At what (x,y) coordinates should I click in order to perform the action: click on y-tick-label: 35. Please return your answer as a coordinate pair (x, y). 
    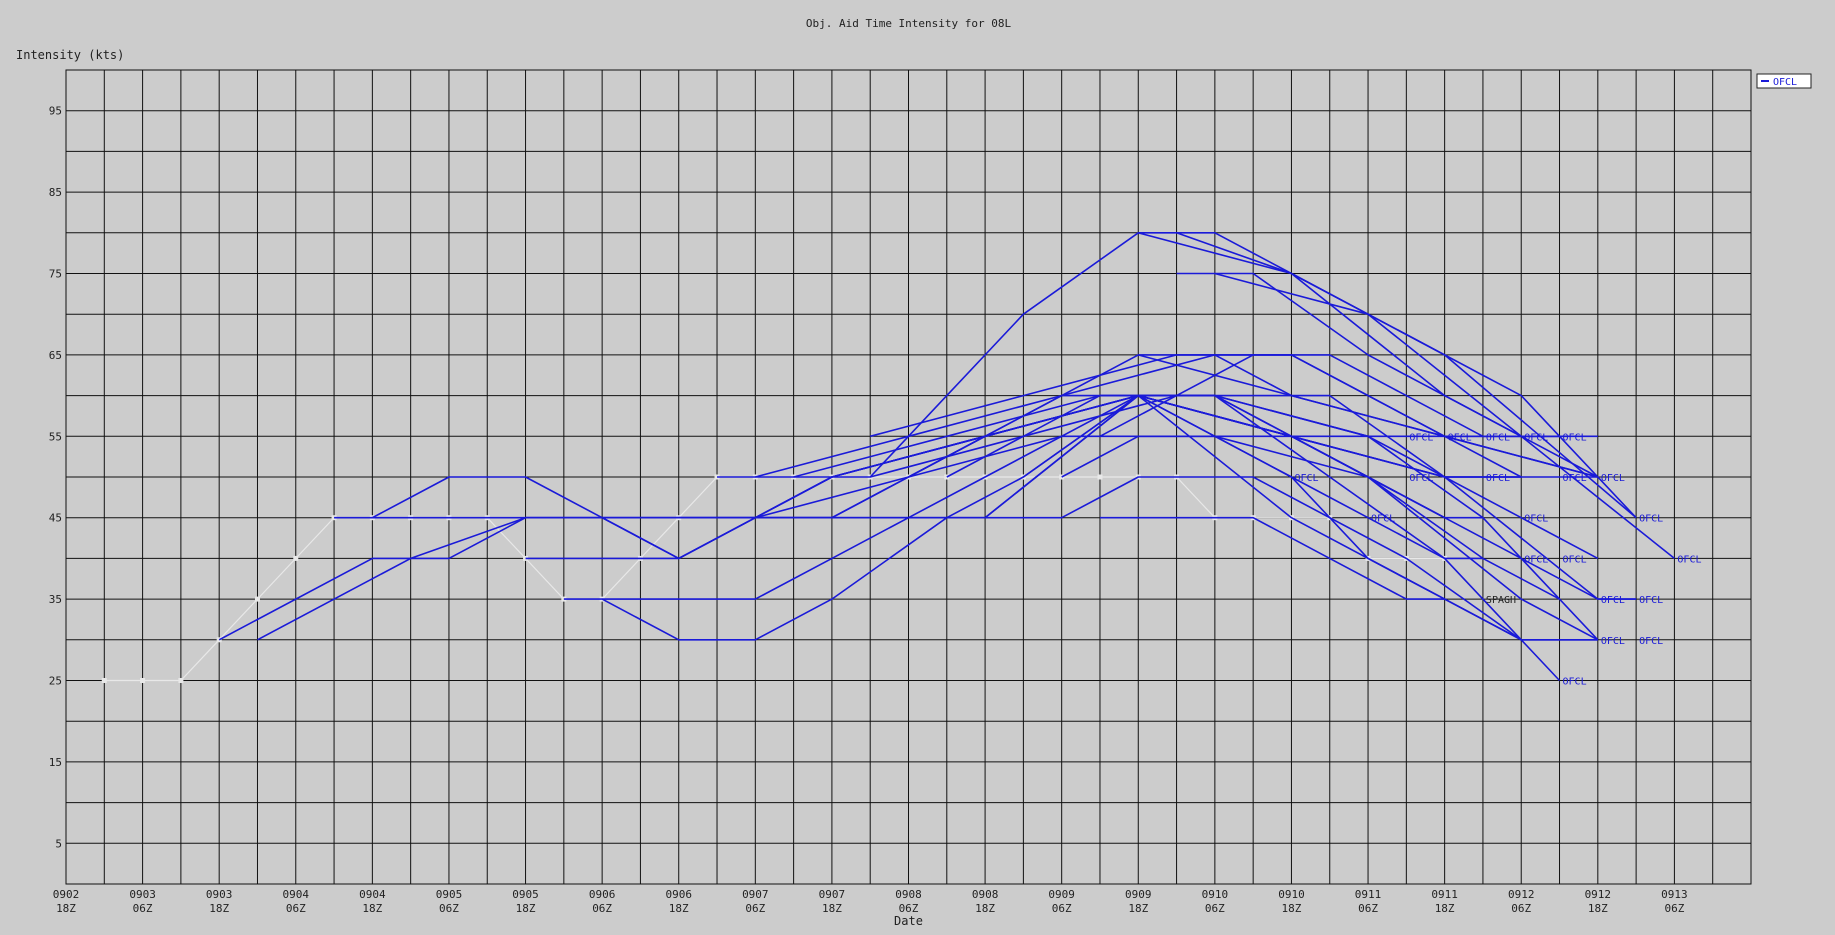
    Looking at the image, I should click on (55, 599).